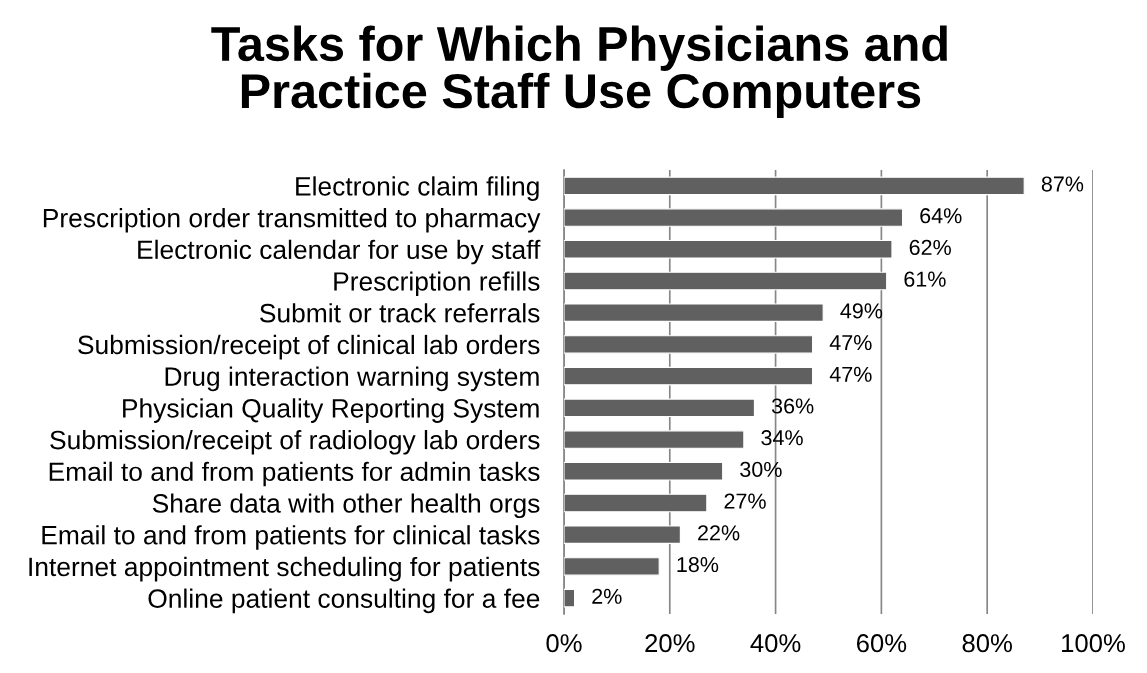 The width and height of the screenshot is (1147, 673). Describe the element at coordinates (987, 643) in the screenshot. I see `x-tick-label: 80%` at that location.